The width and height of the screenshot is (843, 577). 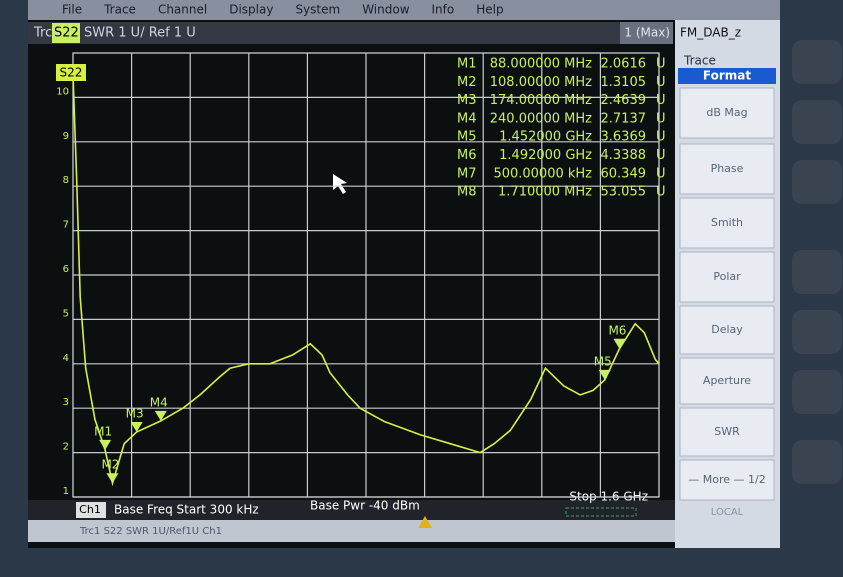 I want to click on marker-stimulus: 1.452000 GHz, so click(x=545, y=137).